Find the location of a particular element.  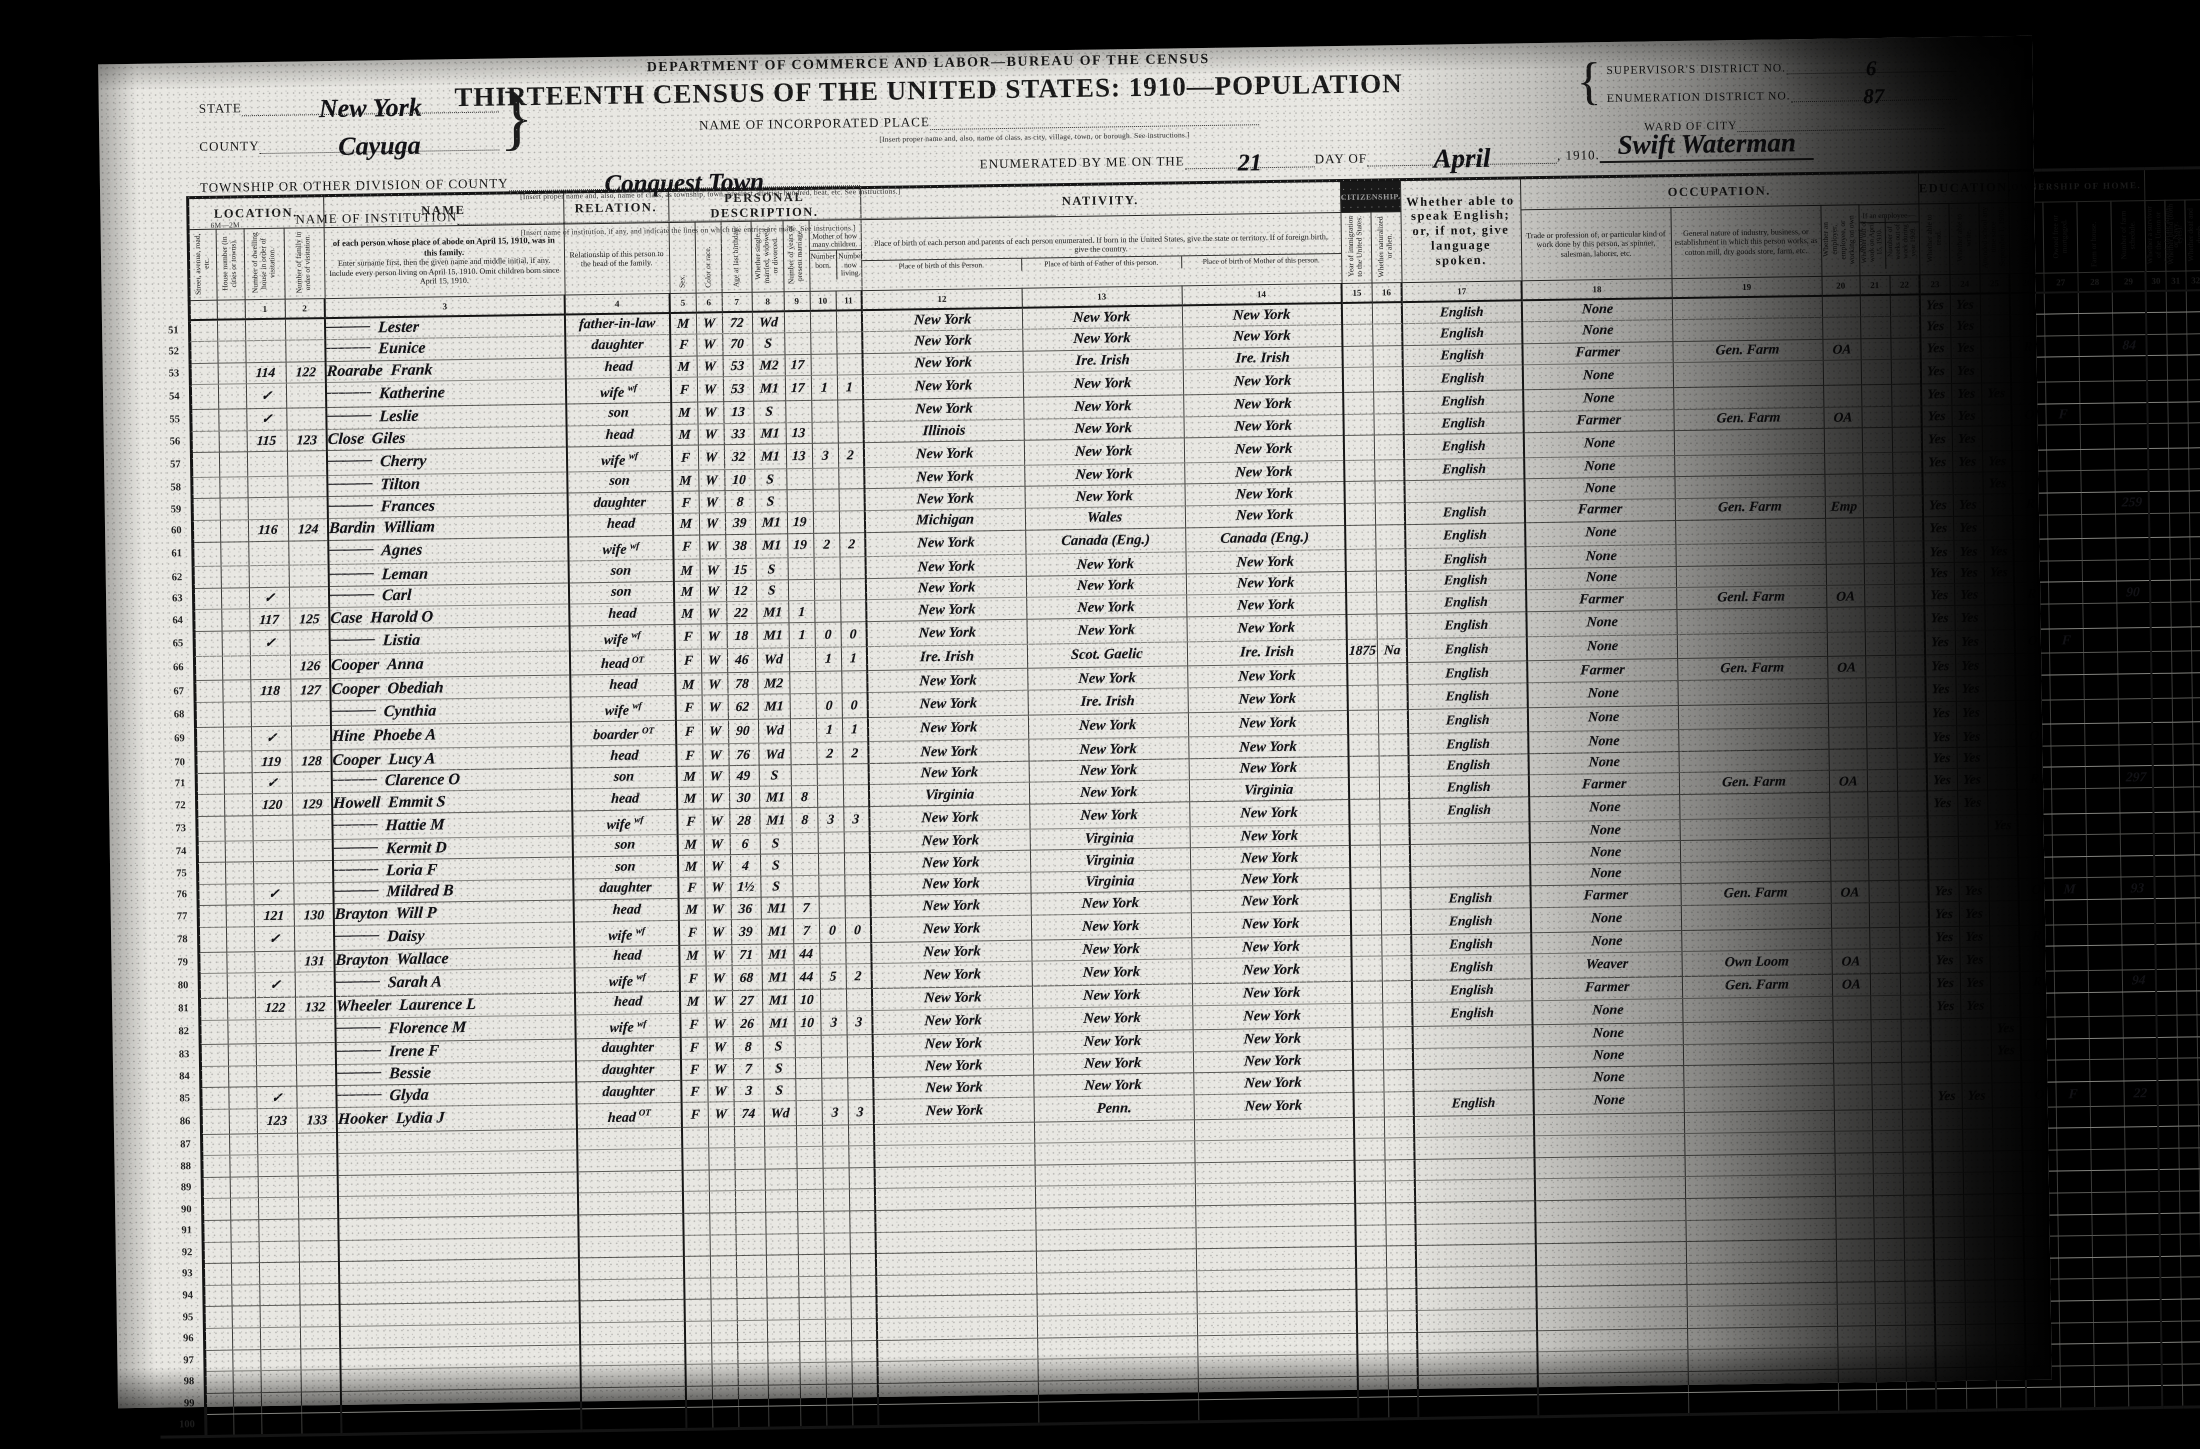

cell-dwelling: 115 is located at coordinates (266, 440).